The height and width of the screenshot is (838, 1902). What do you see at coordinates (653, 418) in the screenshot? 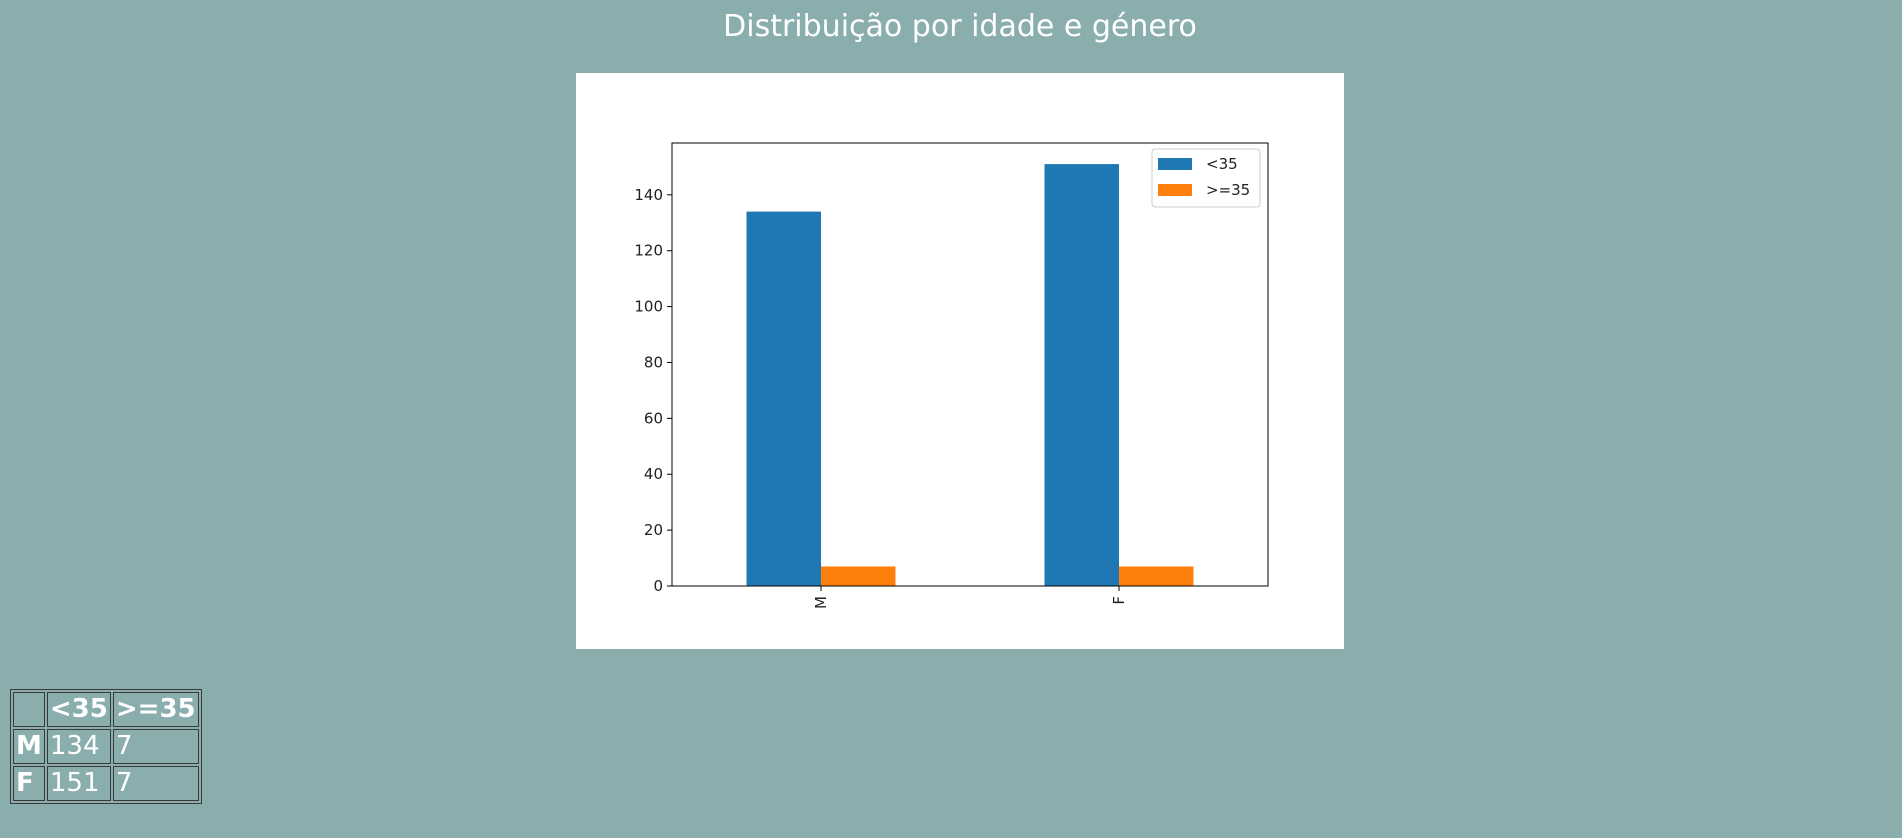
I see `y-tick-label: 60` at bounding box center [653, 418].